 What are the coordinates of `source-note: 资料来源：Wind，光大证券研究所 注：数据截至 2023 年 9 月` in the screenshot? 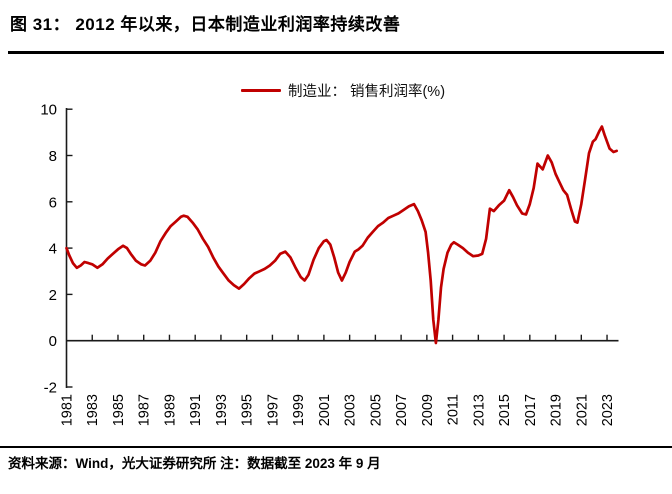 It's located at (194, 463).